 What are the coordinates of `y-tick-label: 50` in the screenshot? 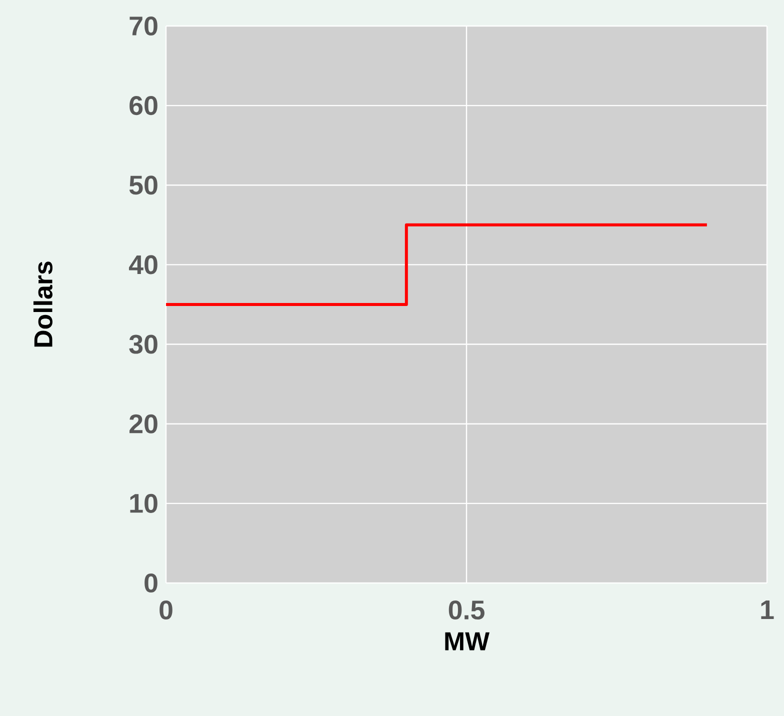 It's located at (143, 185).